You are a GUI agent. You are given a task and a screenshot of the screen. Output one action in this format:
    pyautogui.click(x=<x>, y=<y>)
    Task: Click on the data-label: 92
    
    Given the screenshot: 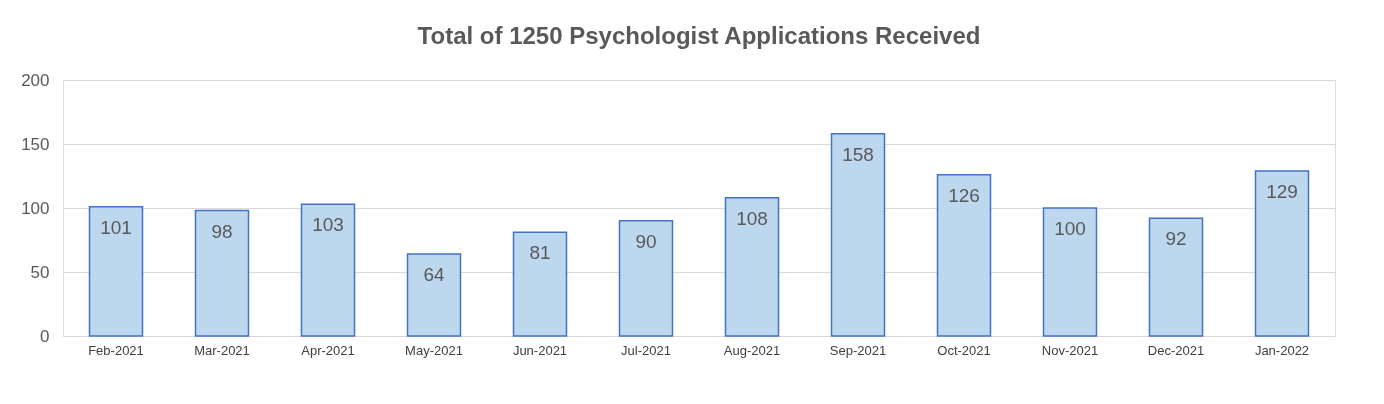 What is the action you would take?
    pyautogui.click(x=1176, y=239)
    